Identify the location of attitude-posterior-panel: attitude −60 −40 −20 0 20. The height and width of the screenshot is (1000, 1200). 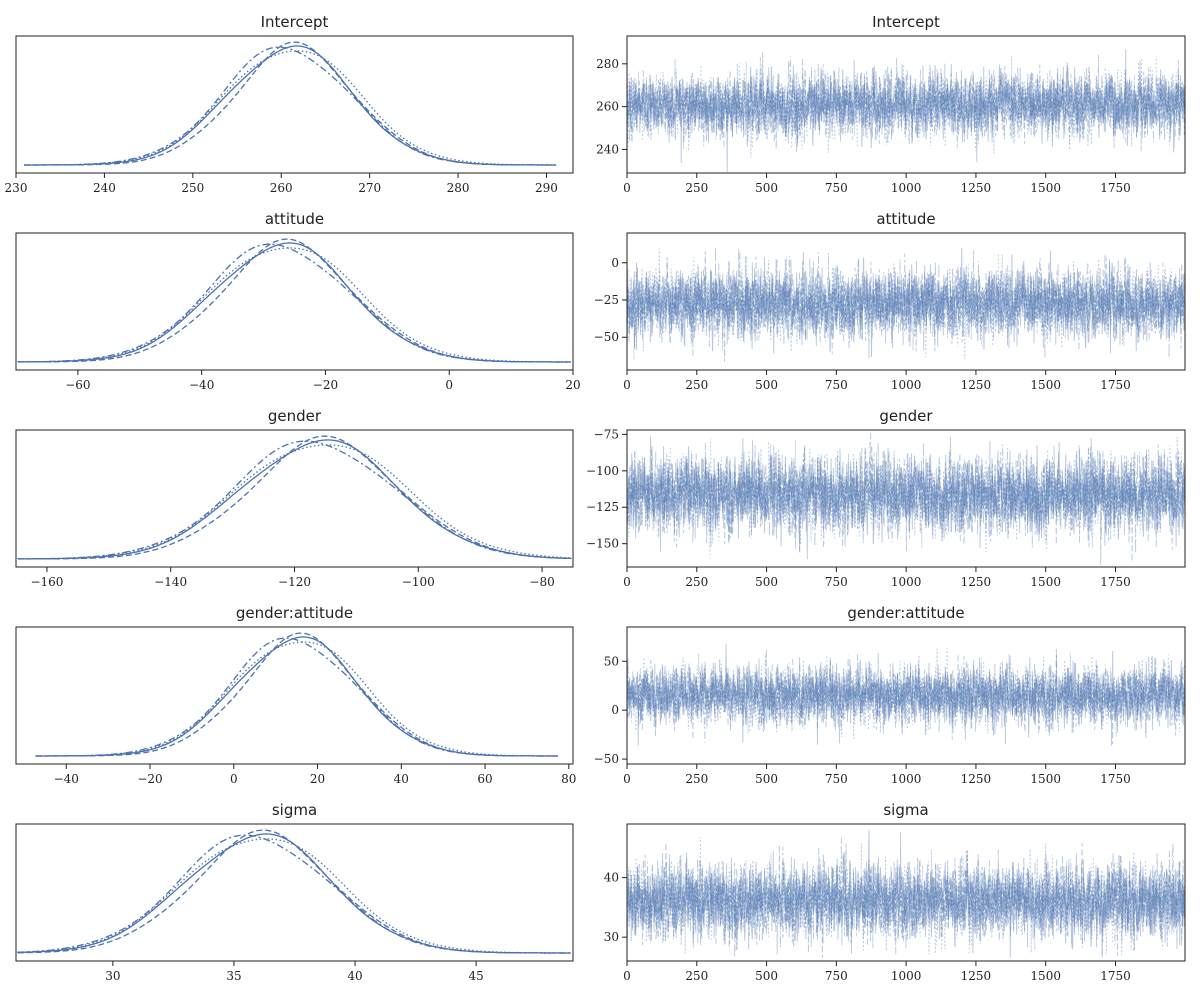
(298, 301).